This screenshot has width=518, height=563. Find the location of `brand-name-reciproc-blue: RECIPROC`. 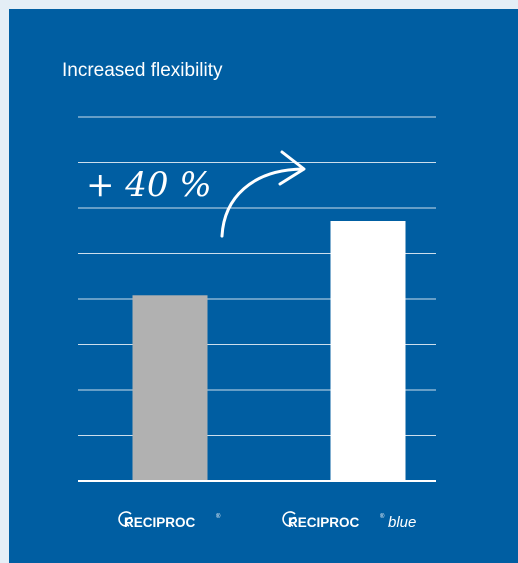

brand-name-reciproc-blue: RECIPROC is located at coordinates (324, 522).